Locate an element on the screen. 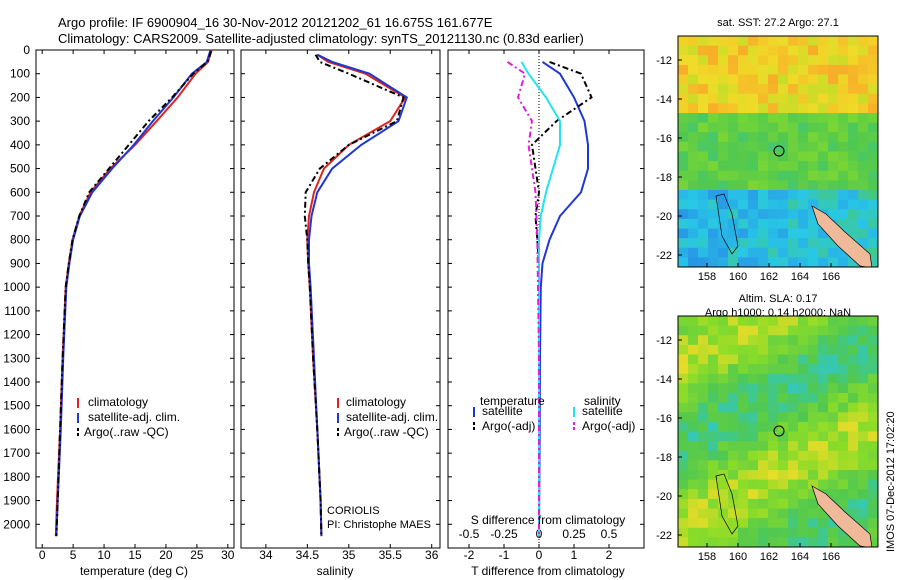 The height and width of the screenshot is (580, 900). sla-map is located at coordinates (778, 431).